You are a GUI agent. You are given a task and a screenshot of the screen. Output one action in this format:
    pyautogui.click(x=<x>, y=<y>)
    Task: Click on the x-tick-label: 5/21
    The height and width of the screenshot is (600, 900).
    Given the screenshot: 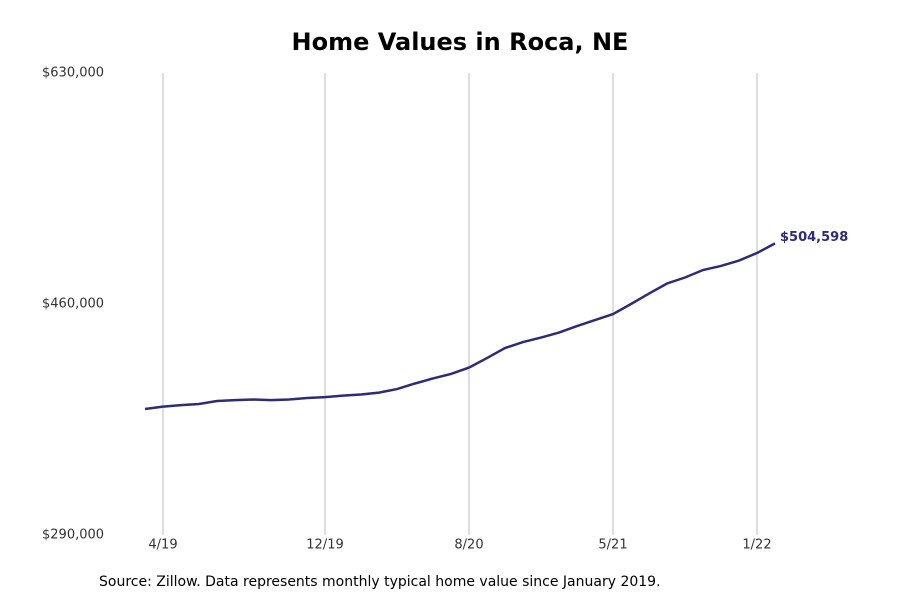 What is the action you would take?
    pyautogui.click(x=612, y=545)
    